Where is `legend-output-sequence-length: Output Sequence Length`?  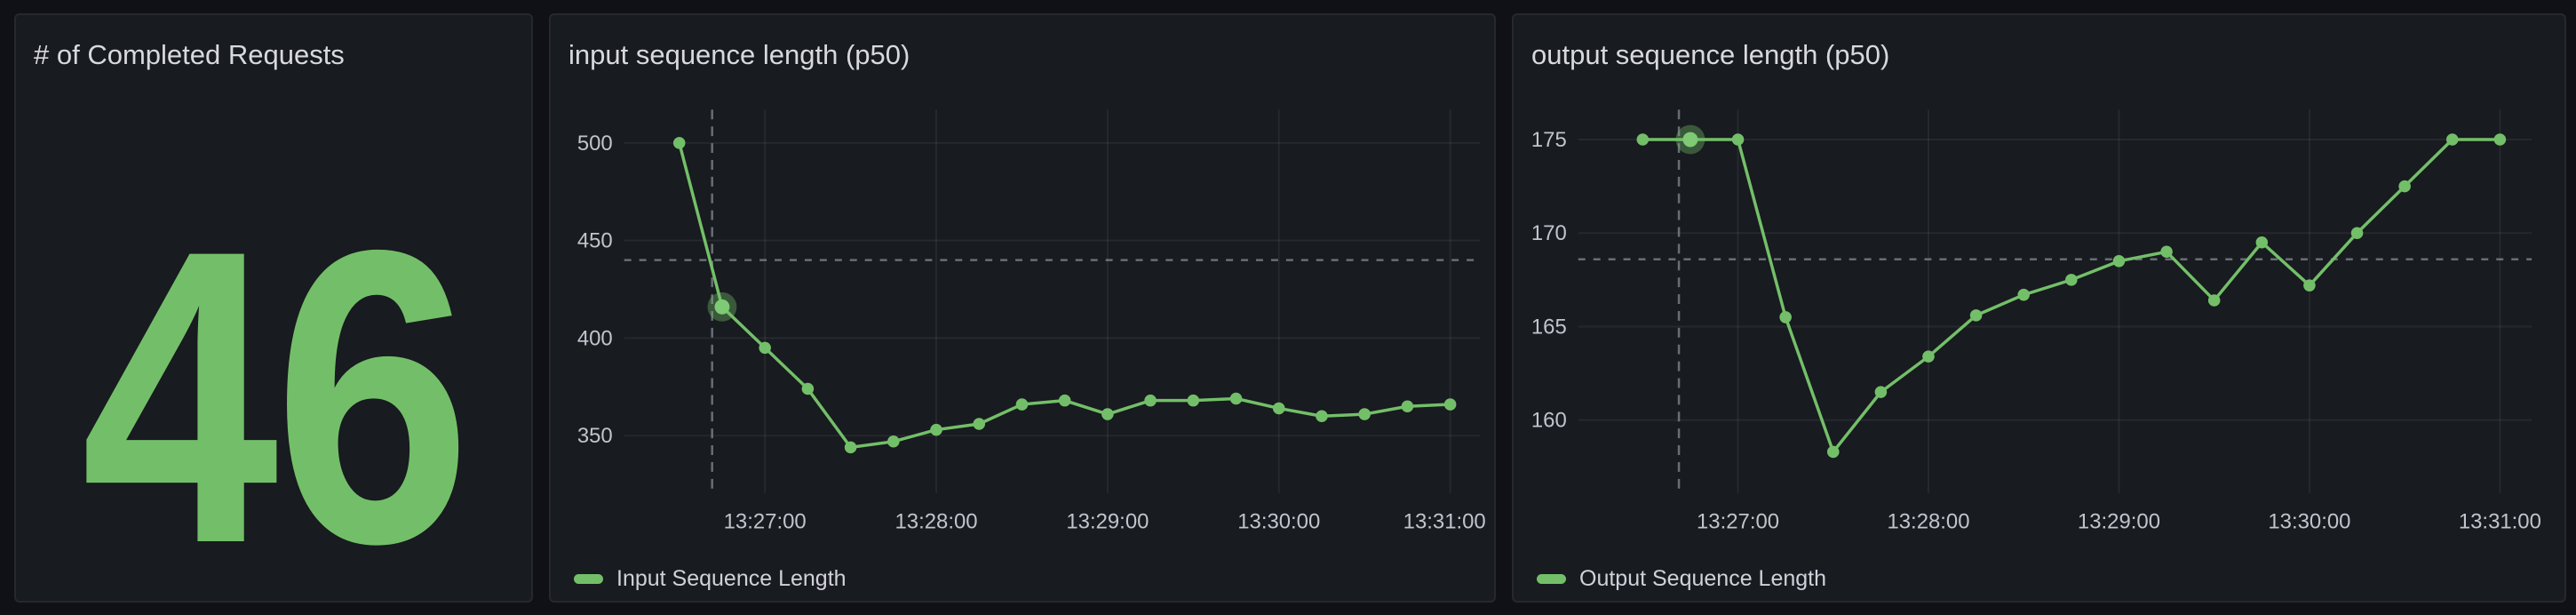 legend-output-sequence-length: Output Sequence Length is located at coordinates (1681, 579).